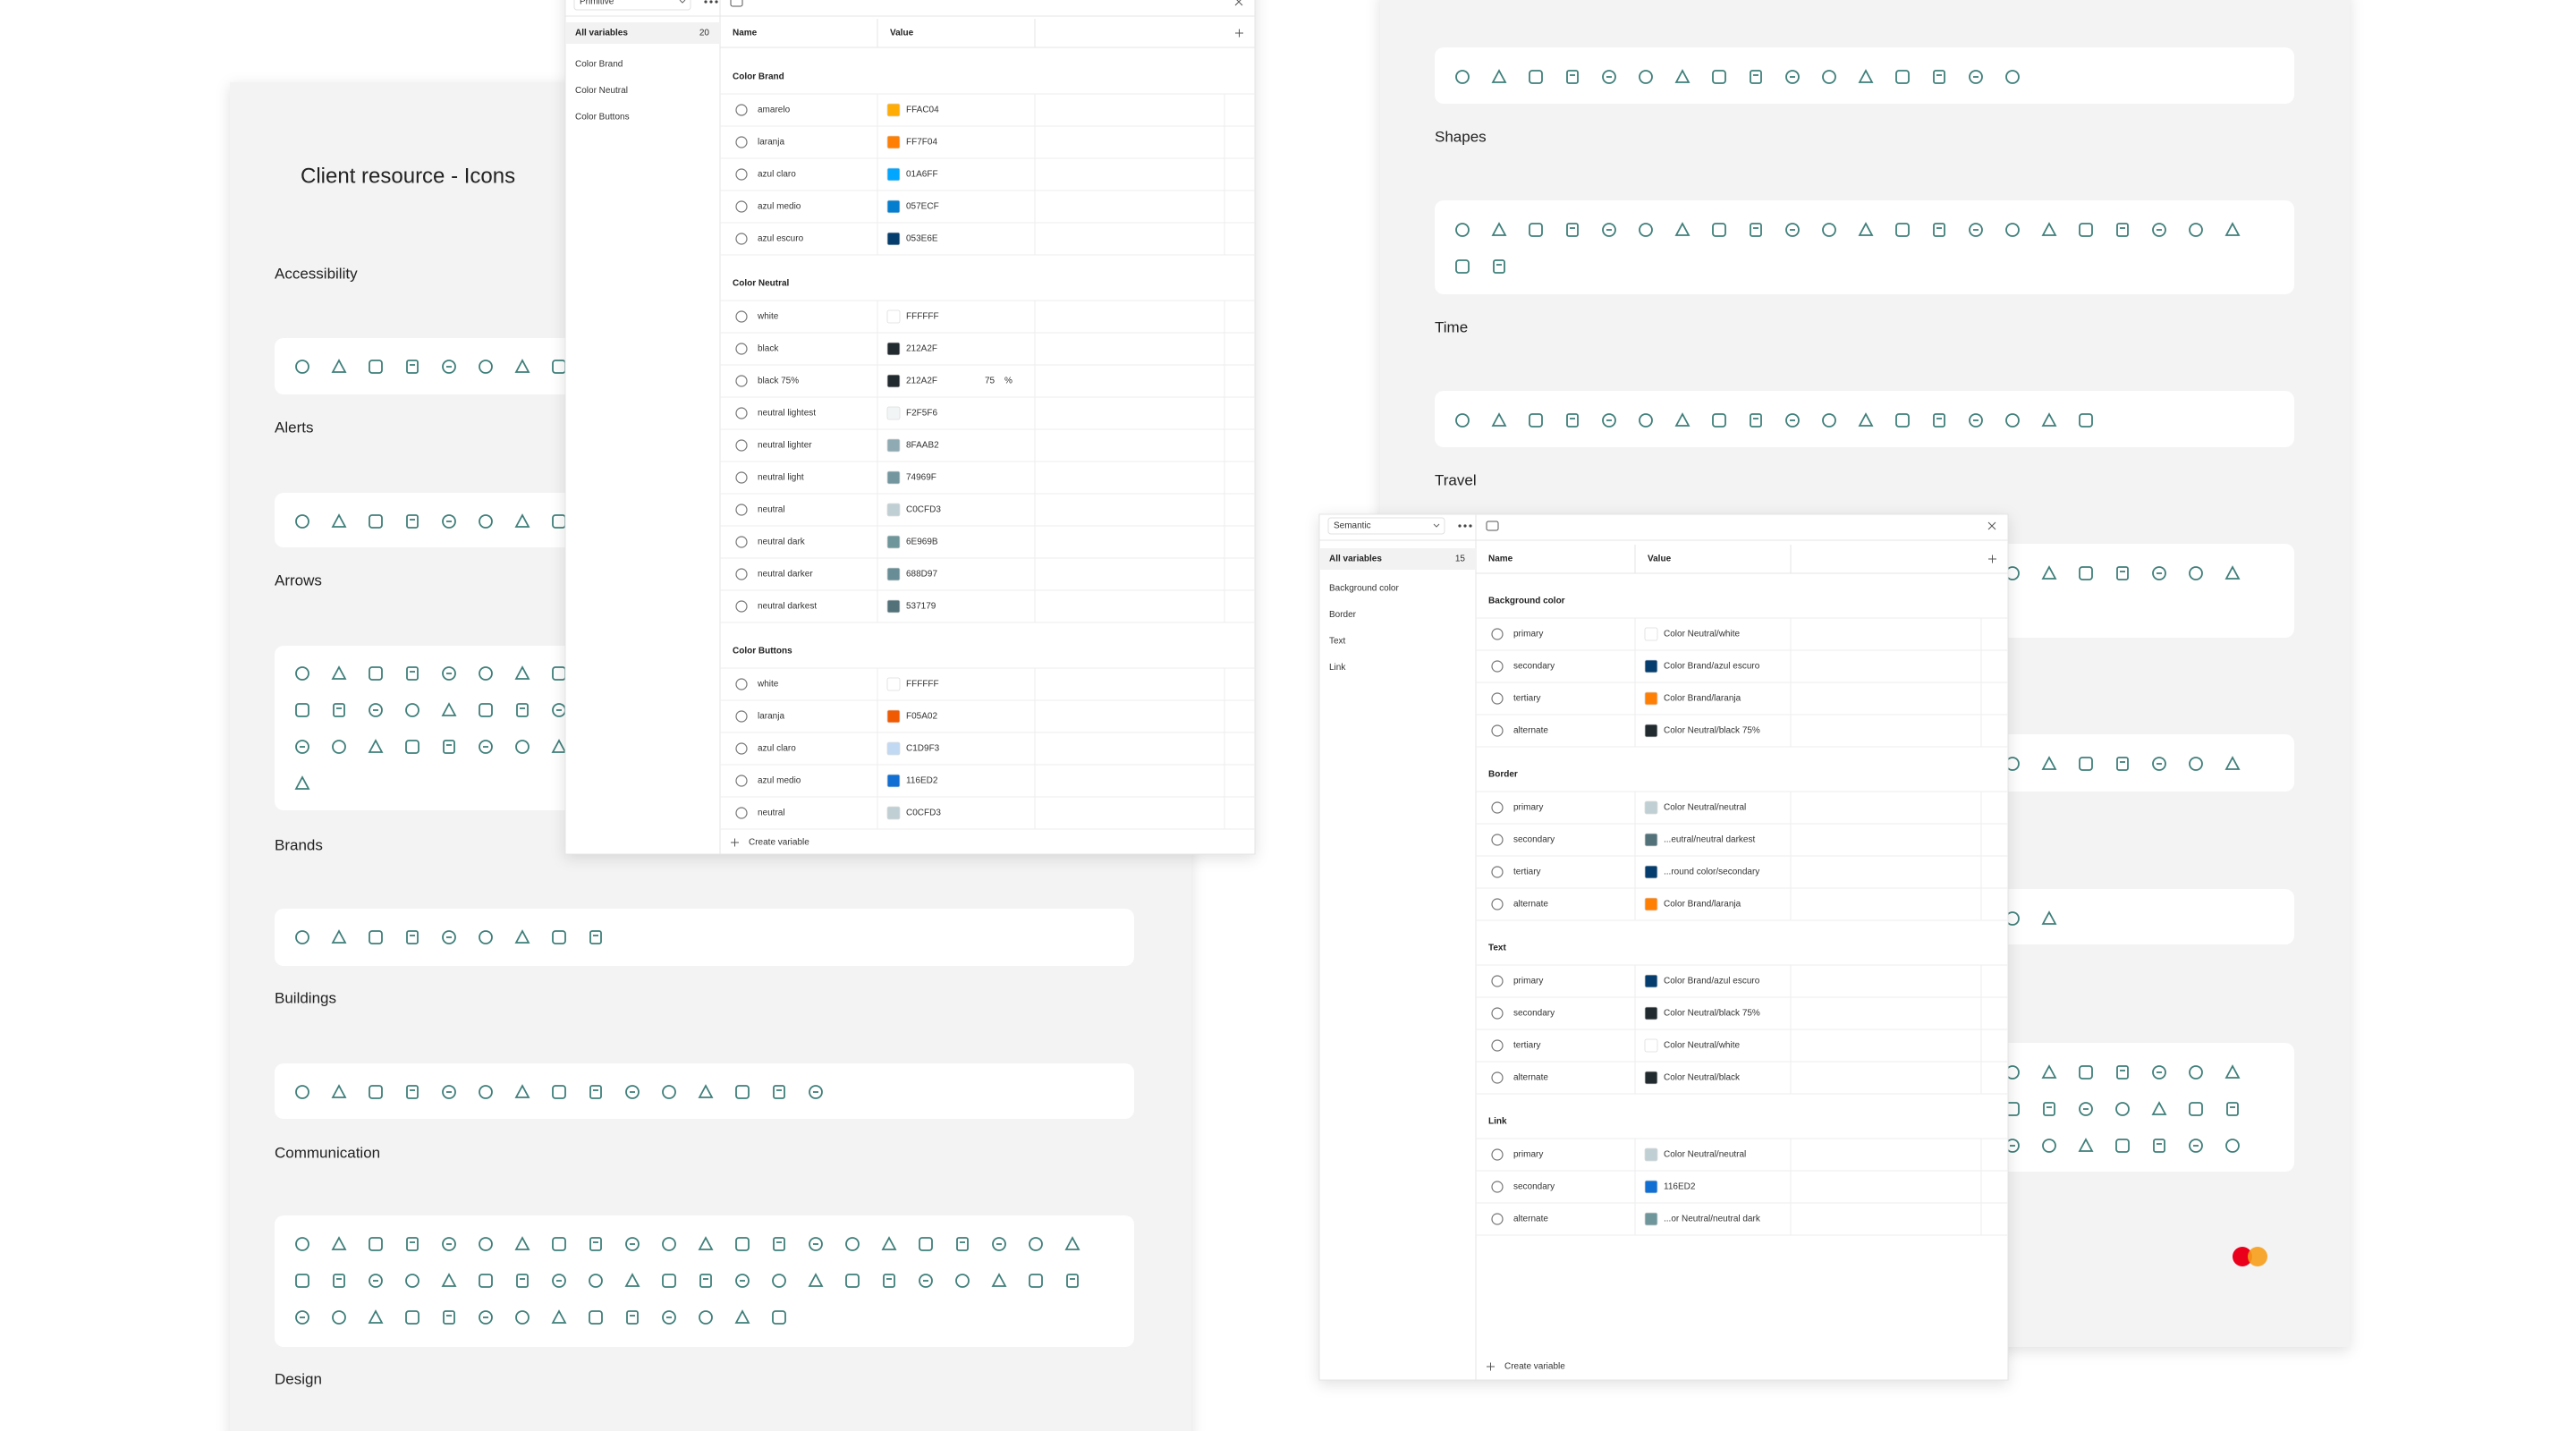  Describe the element at coordinates (682, 2) in the screenshot. I see `dropdown-caret` at that location.